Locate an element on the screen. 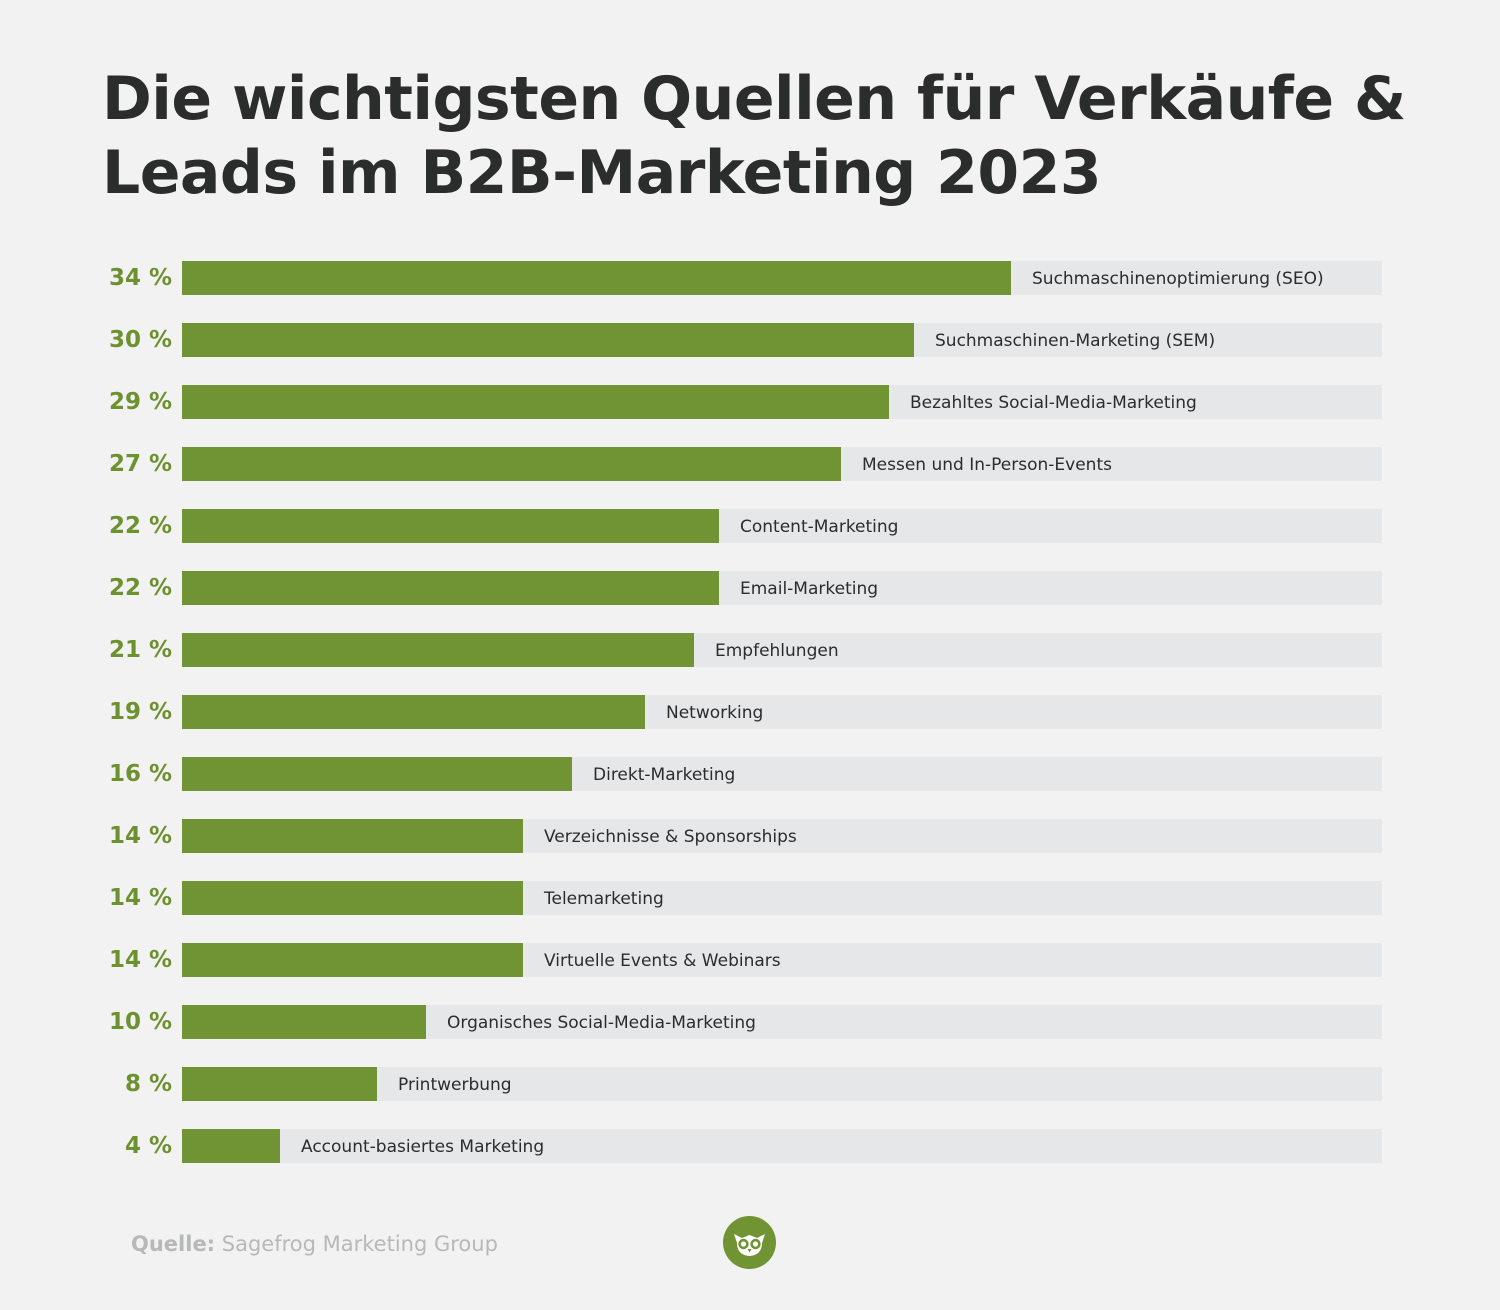 The width and height of the screenshot is (1500, 1310). bar-track: Messen und In-Person-Events is located at coordinates (782, 464).